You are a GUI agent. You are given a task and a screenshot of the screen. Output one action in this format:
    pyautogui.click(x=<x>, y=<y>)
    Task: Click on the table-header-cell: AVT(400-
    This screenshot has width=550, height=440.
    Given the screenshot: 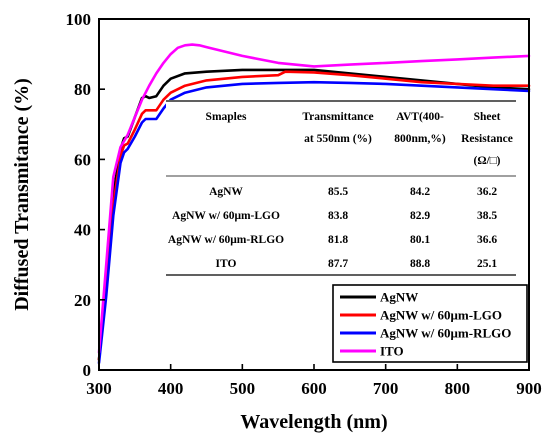 What is the action you would take?
    pyautogui.click(x=420, y=117)
    